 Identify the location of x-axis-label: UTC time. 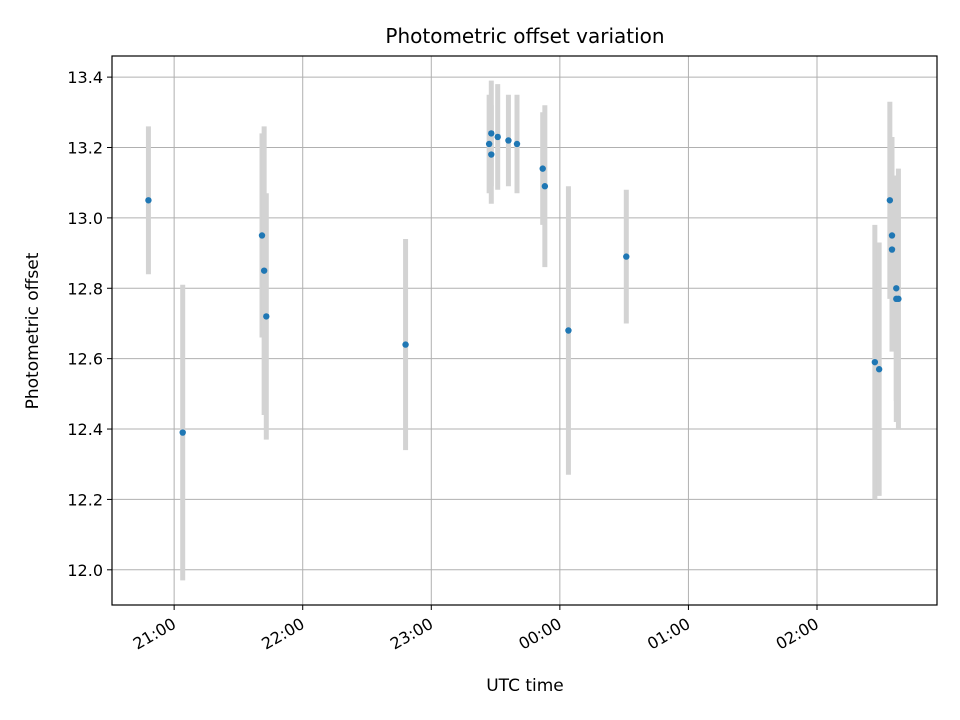
(525, 686).